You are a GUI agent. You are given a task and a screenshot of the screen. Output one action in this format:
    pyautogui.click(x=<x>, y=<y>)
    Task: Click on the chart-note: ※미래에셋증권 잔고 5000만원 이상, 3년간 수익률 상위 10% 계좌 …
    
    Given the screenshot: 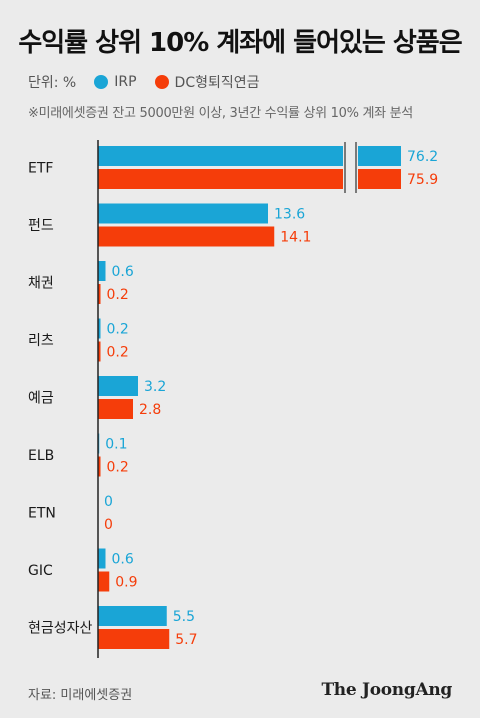 What is the action you would take?
    pyautogui.click(x=220, y=113)
    